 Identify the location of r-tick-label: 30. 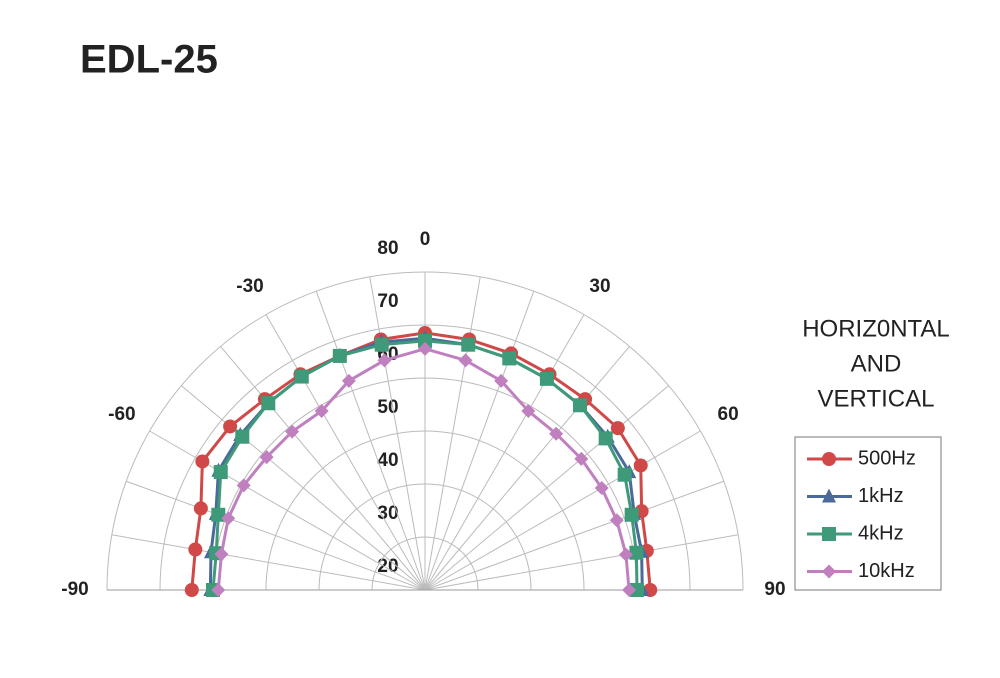
(387, 513).